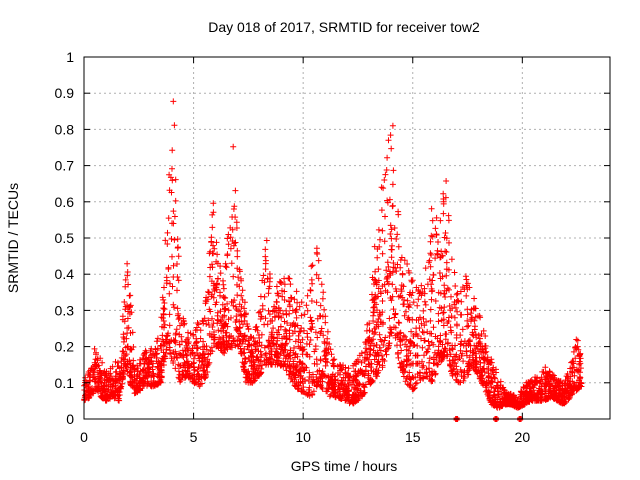 The image size is (640, 480). I want to click on y-tick-label: 0.8, so click(65, 129).